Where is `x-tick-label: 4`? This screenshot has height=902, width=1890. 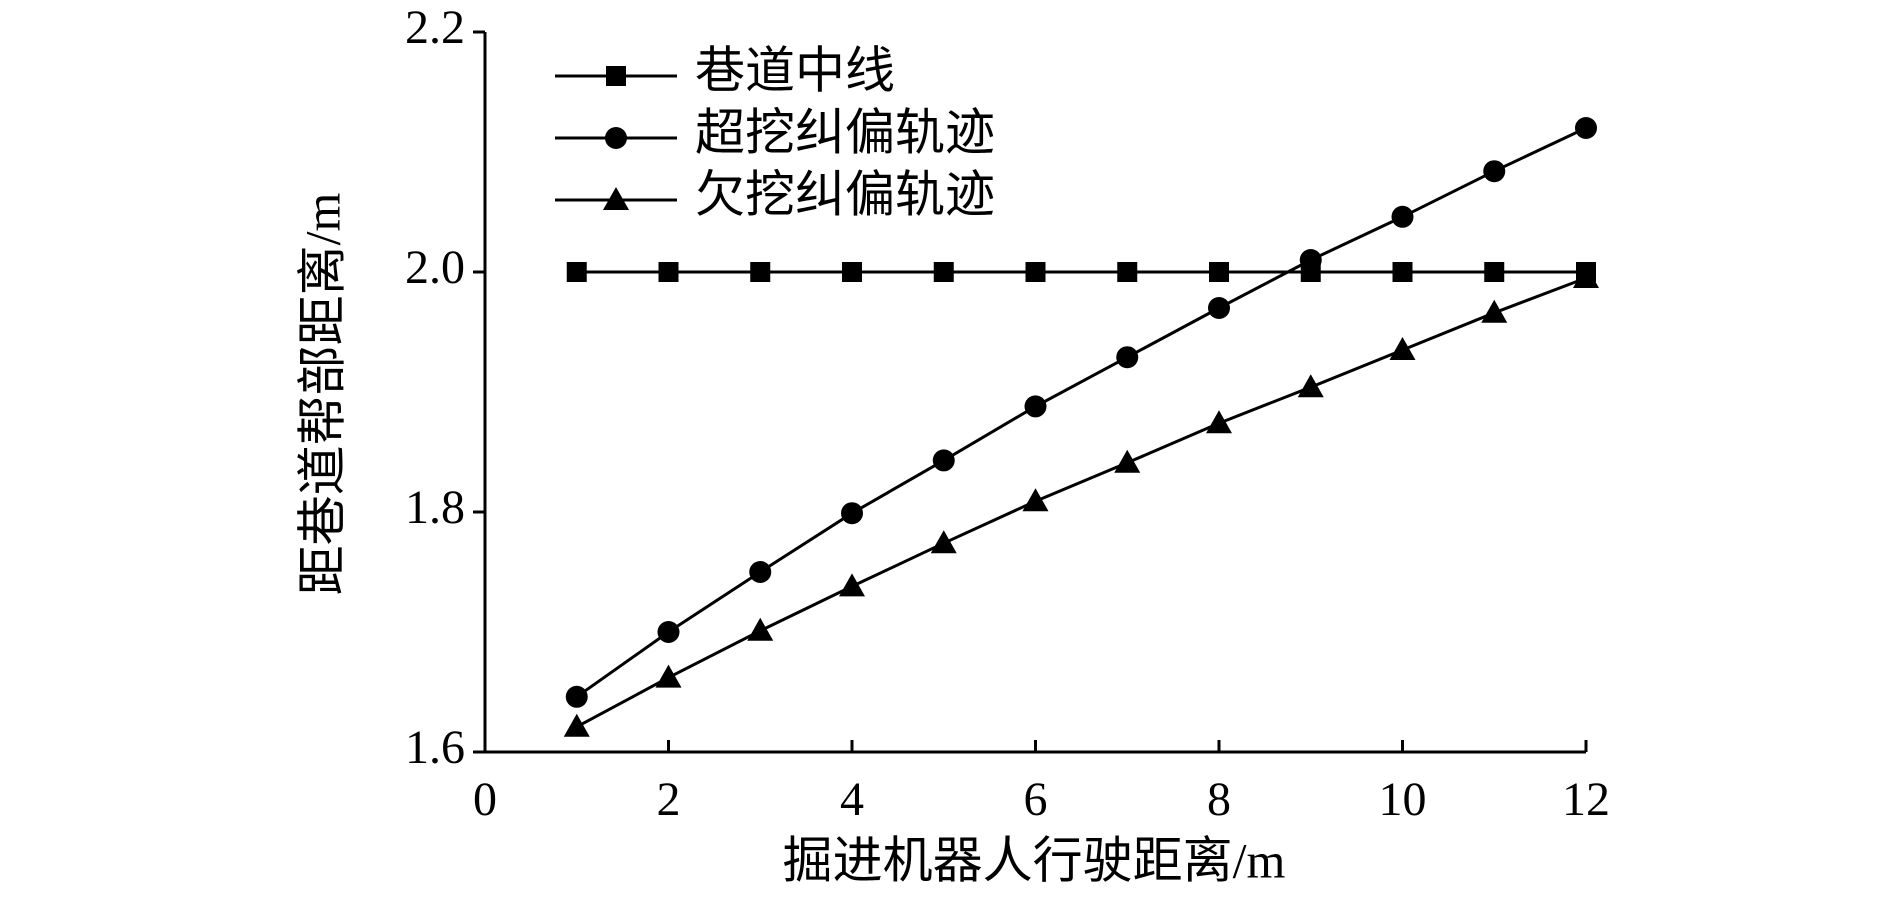
x-tick-label: 4 is located at coordinates (852, 799).